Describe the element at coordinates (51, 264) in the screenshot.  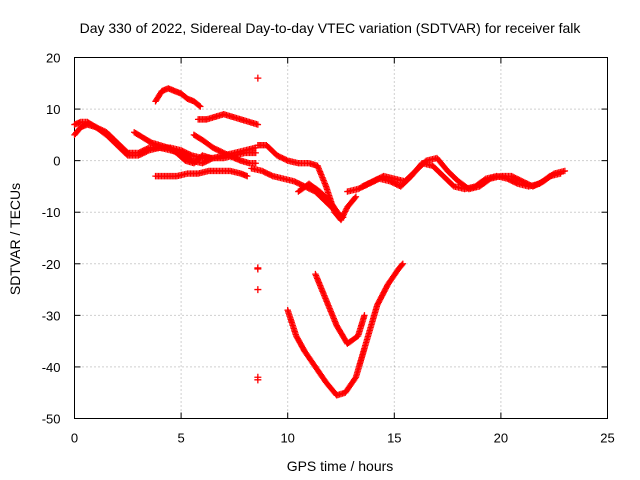
I see `y-tick-label: -20` at that location.